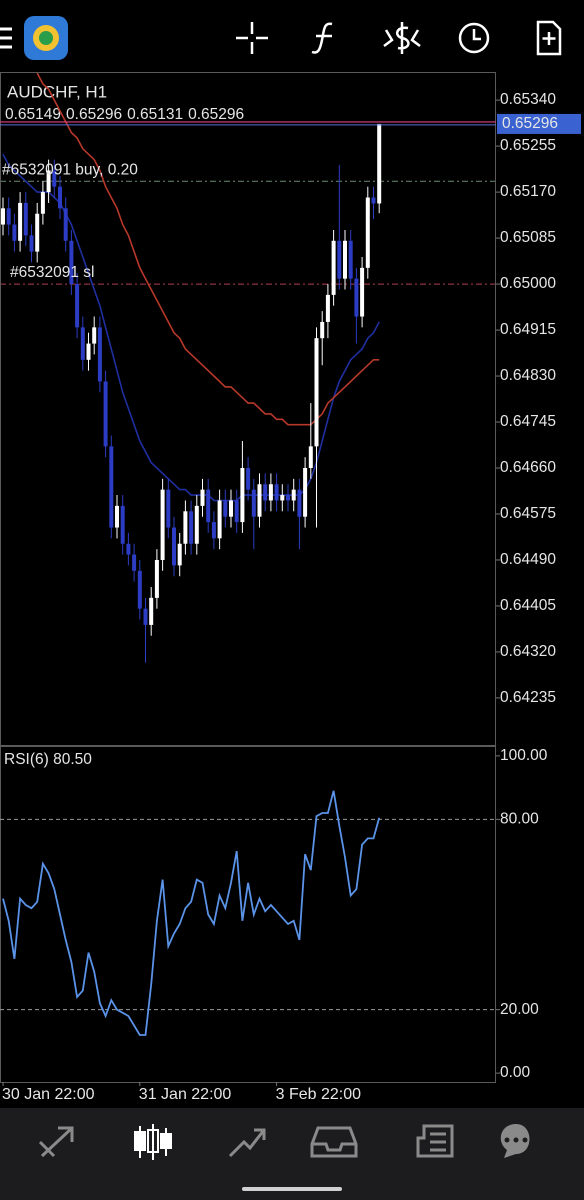  What do you see at coordinates (334, 1142) in the screenshot?
I see `history-tab` at bounding box center [334, 1142].